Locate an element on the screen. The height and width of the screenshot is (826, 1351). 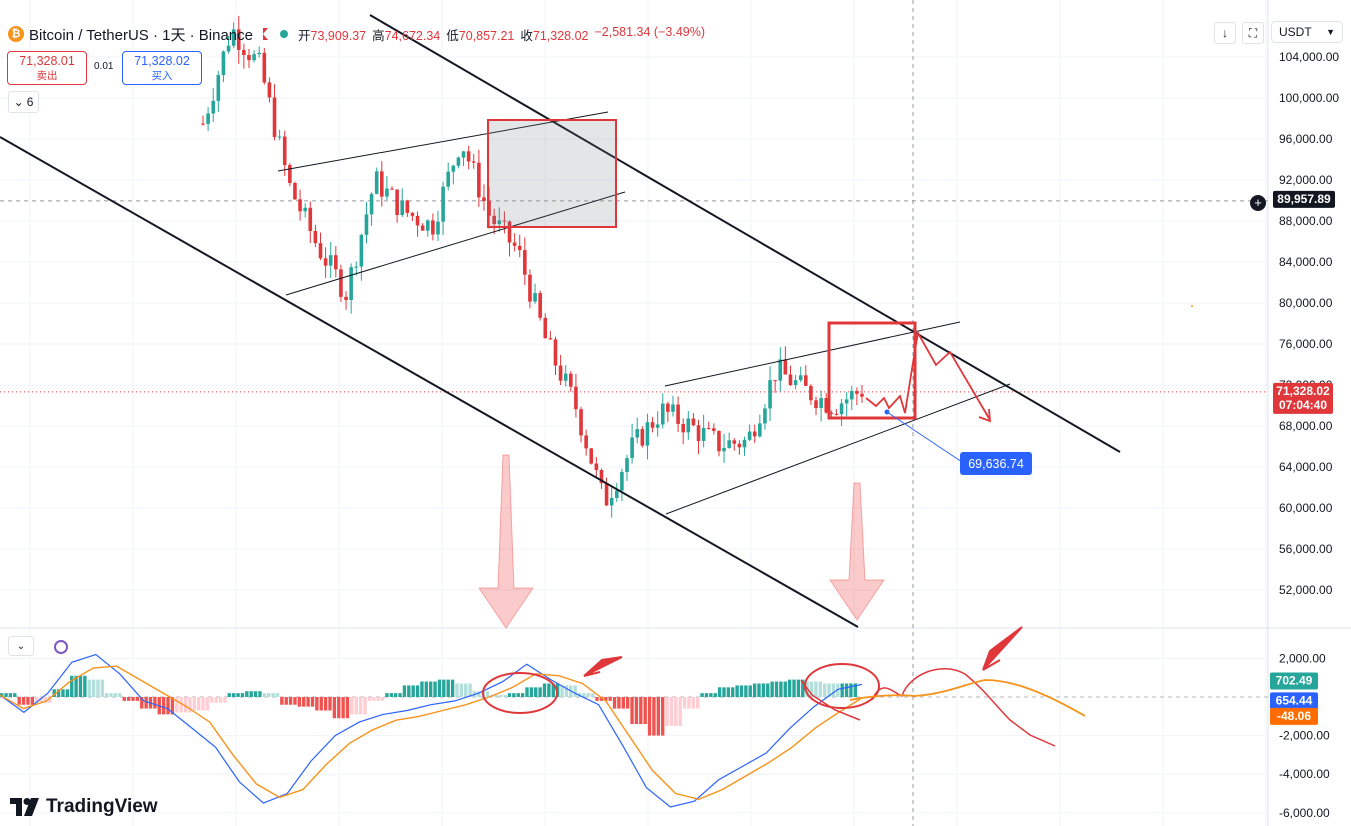
add-alert-icon: + is located at coordinates (1258, 203).